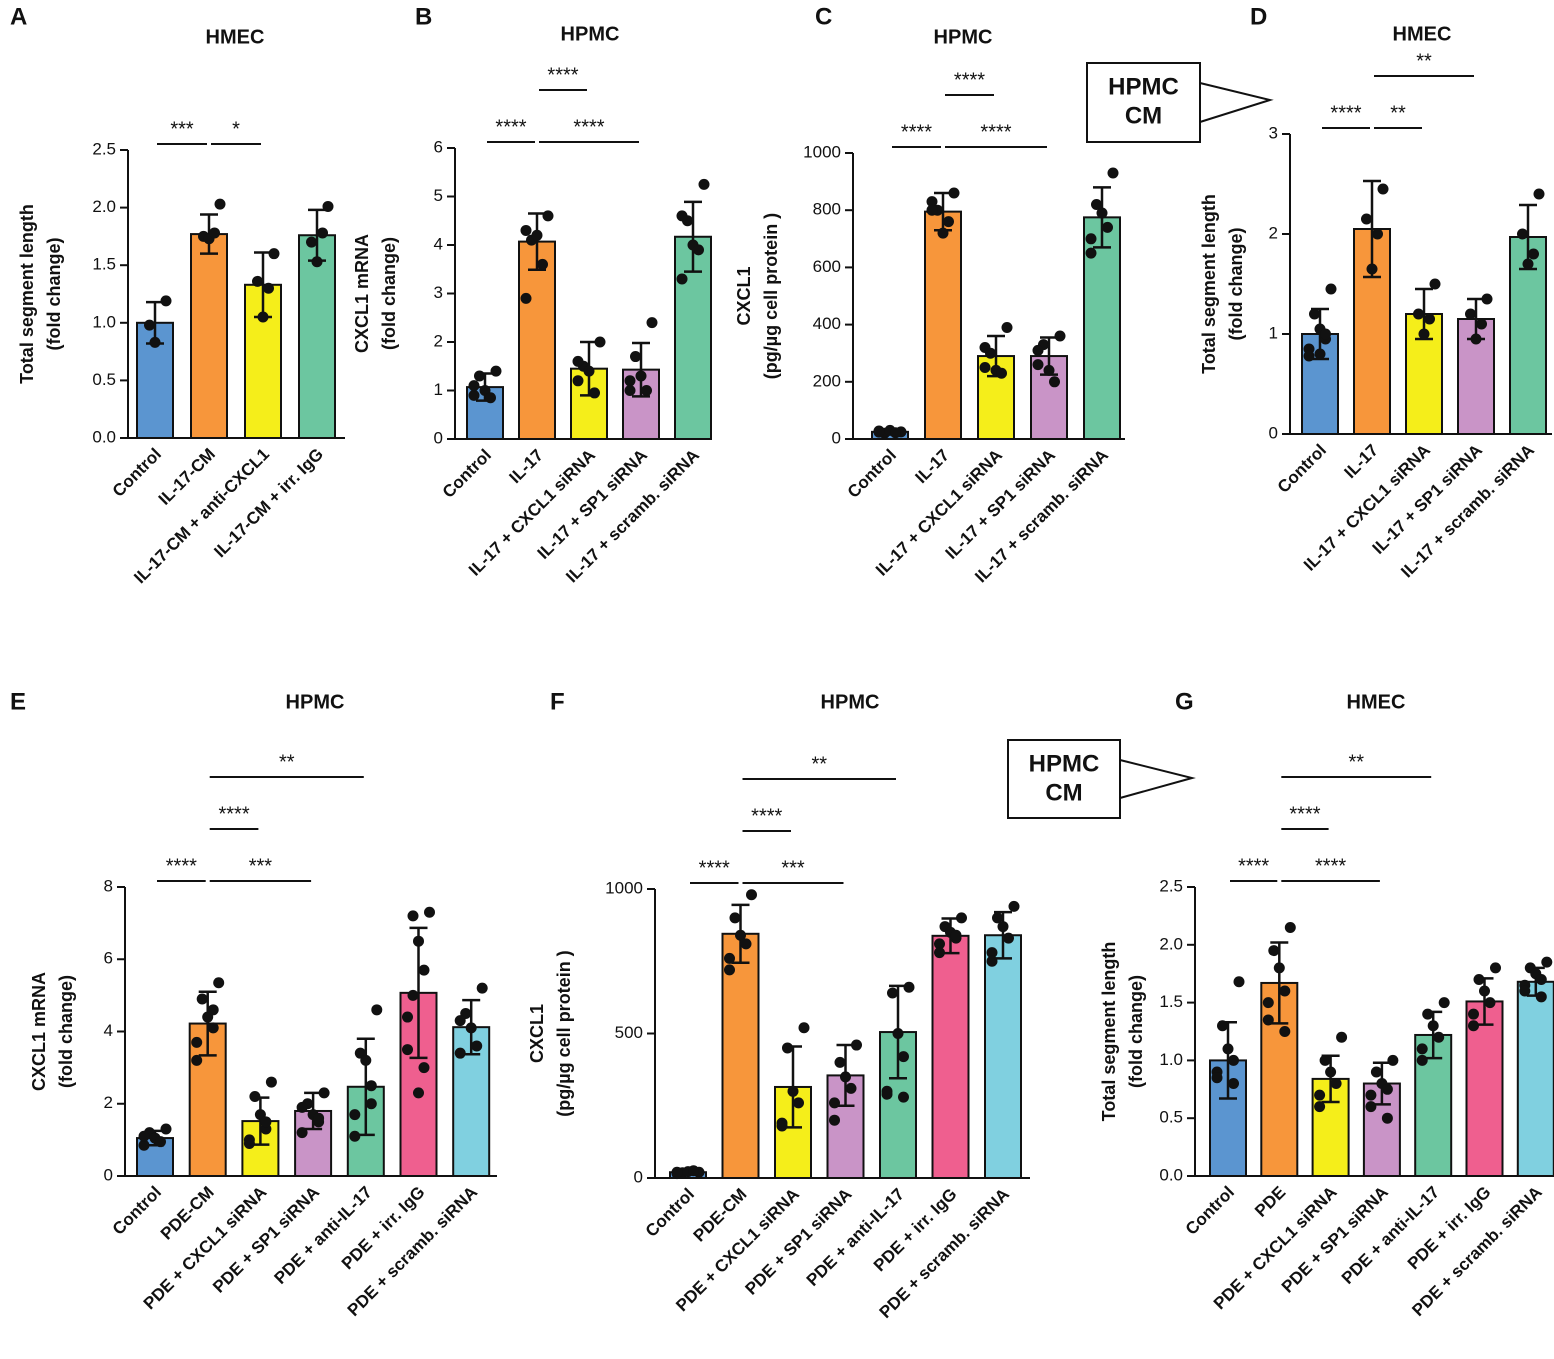 This screenshot has width=1554, height=1359. What do you see at coordinates (438, 195) in the screenshot?
I see `y-tick-label: 5` at bounding box center [438, 195].